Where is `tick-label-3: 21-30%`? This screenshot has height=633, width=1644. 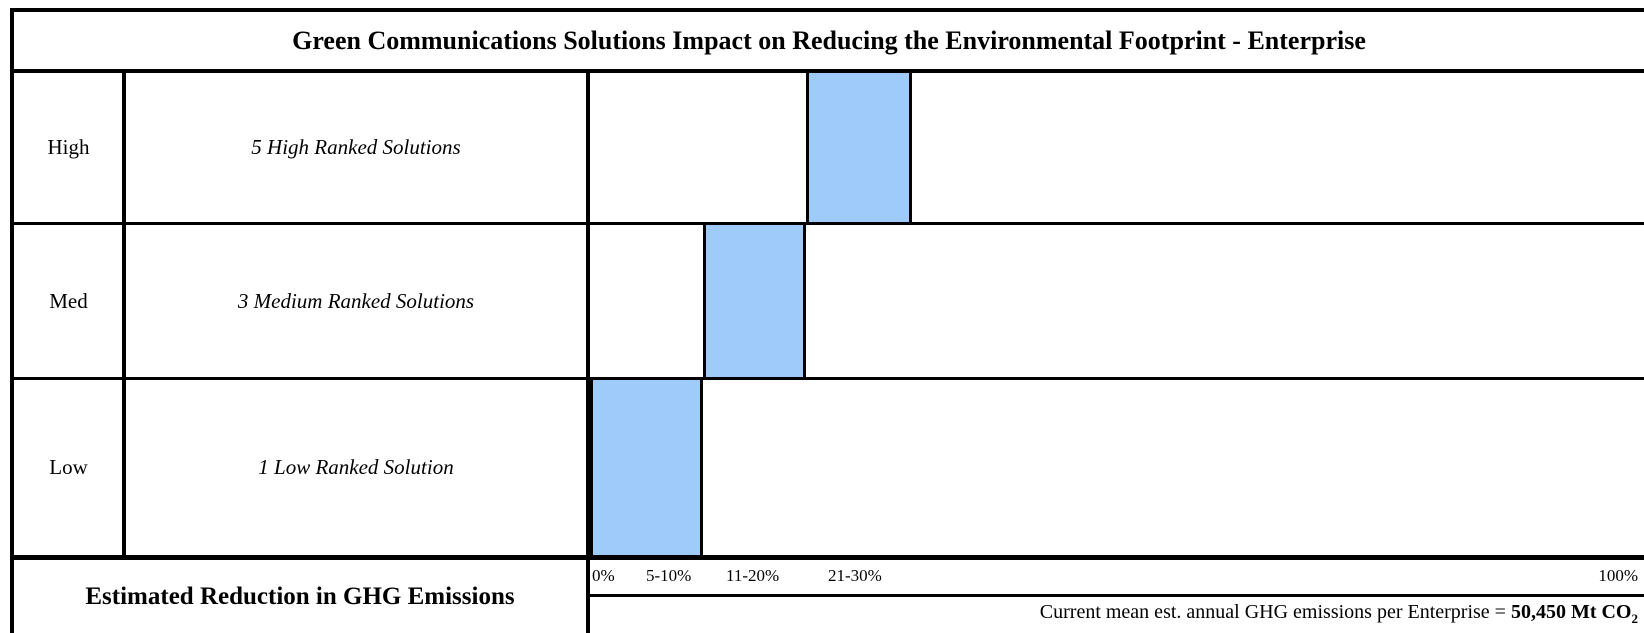 tick-label-3: 21-30% is located at coordinates (855, 575).